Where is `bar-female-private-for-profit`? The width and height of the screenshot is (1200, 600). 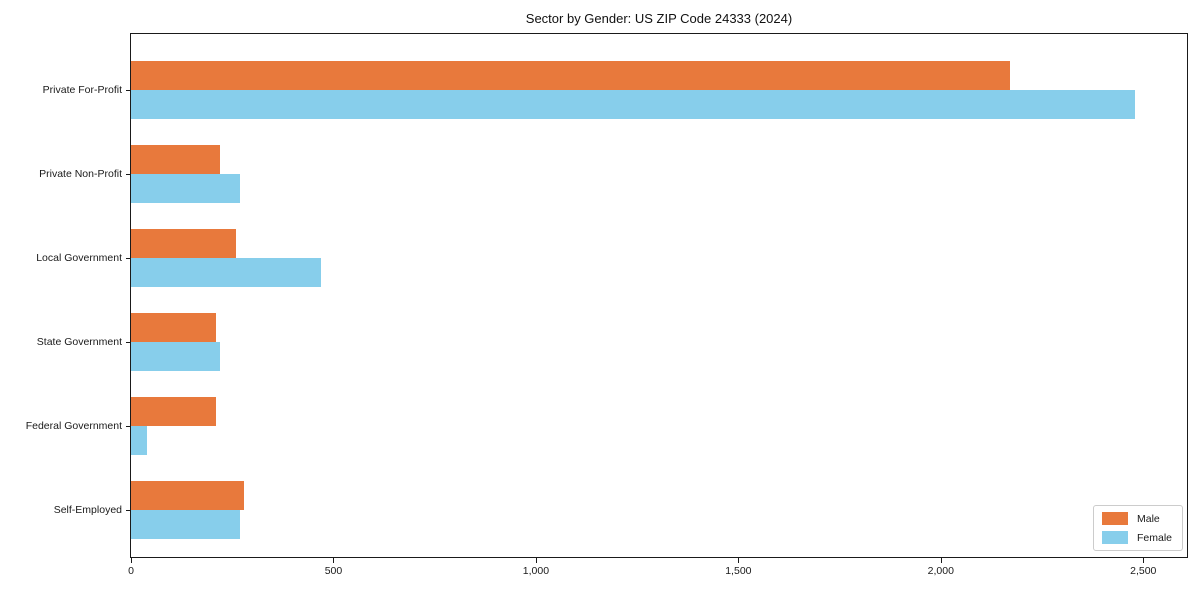 bar-female-private-for-profit is located at coordinates (633, 104).